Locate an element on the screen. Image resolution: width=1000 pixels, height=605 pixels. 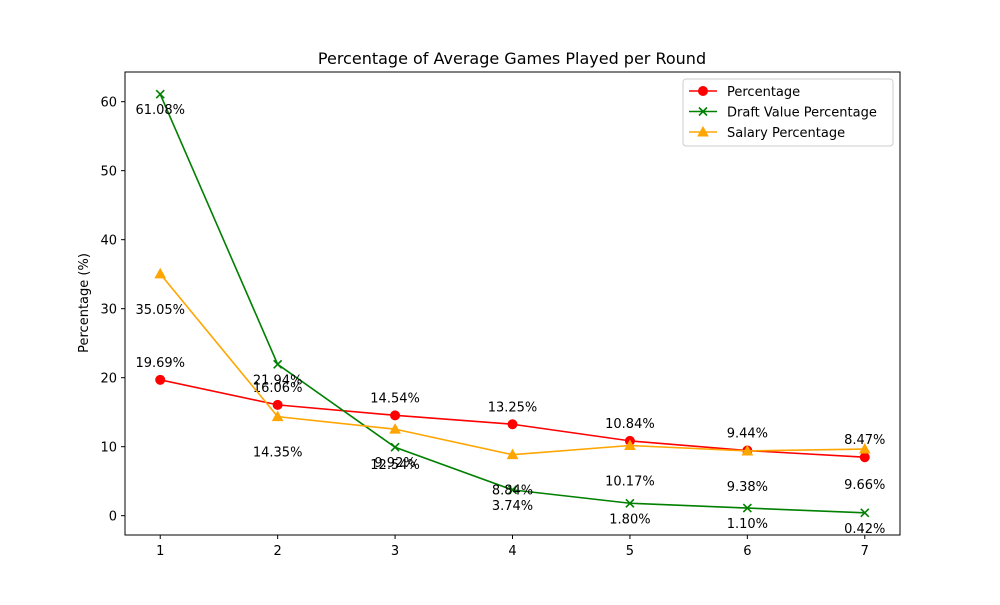
data-label: 9.44% is located at coordinates (747, 434).